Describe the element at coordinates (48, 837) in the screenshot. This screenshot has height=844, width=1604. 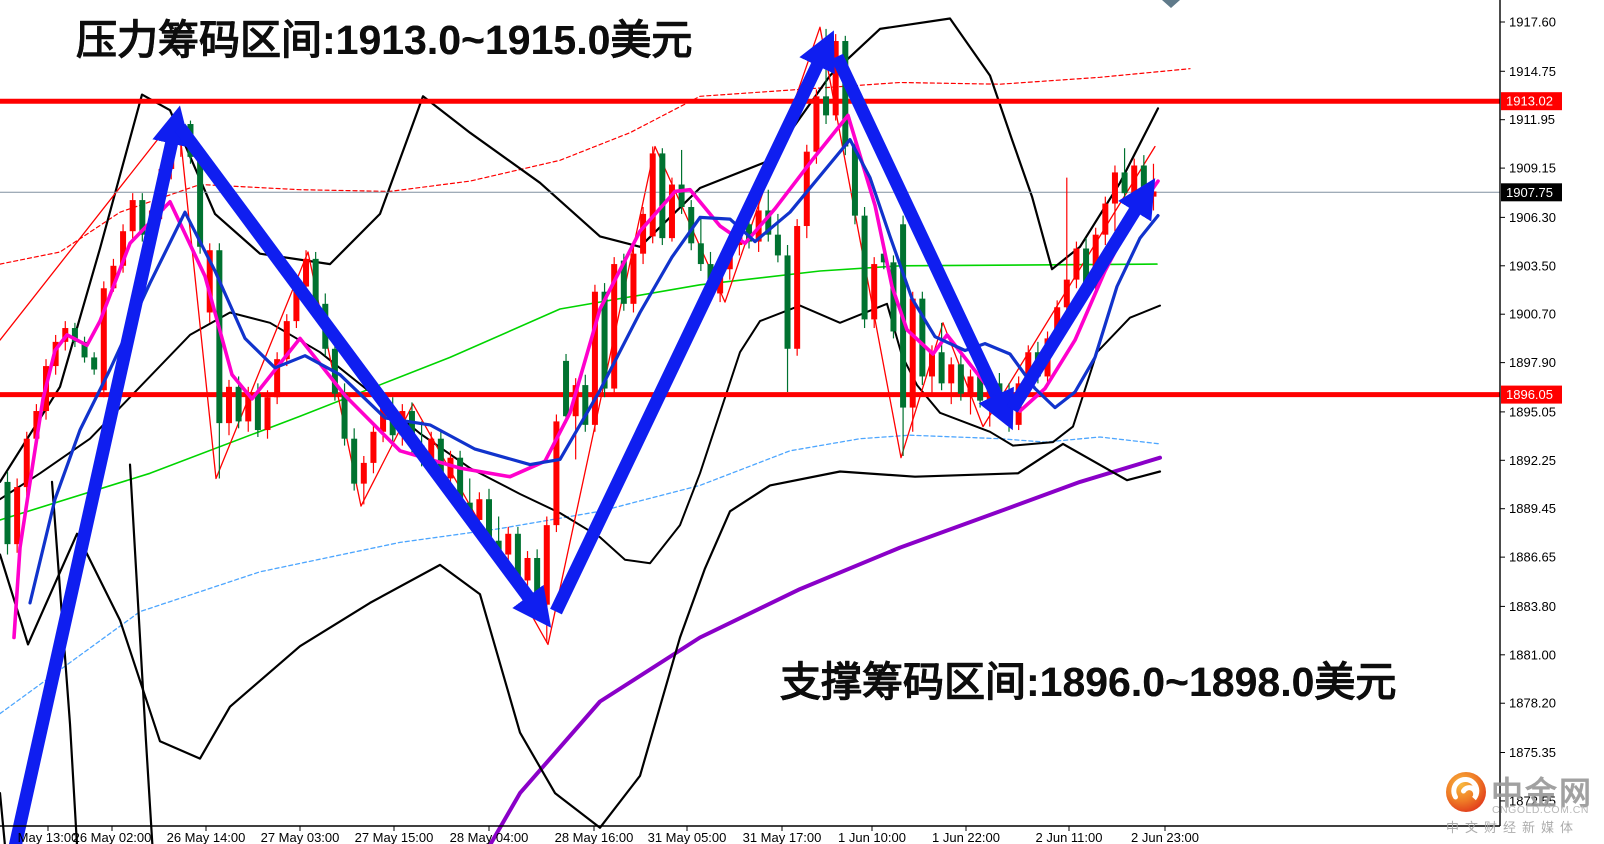
I see `time-tick-label: May 13:00` at that location.